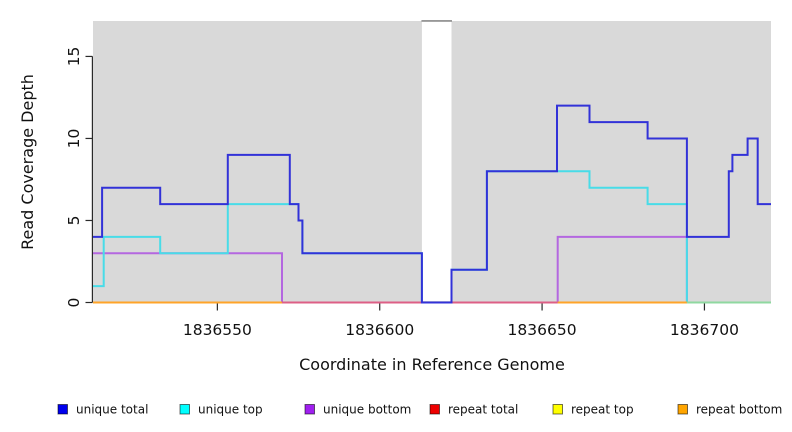  Describe the element at coordinates (379, 330) in the screenshot. I see `x-tick-label: 1836600` at that location.